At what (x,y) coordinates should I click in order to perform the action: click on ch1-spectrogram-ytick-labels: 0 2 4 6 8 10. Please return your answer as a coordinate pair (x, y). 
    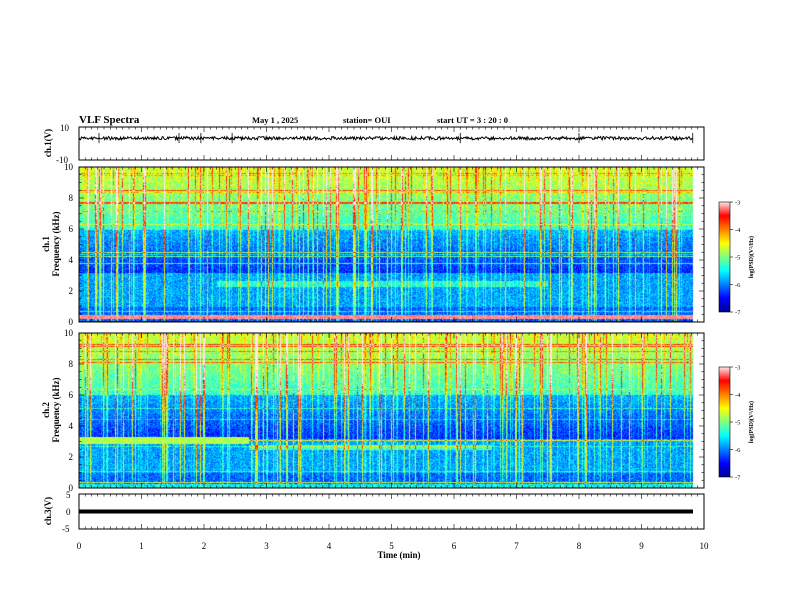
    Looking at the image, I should click on (69, 244).